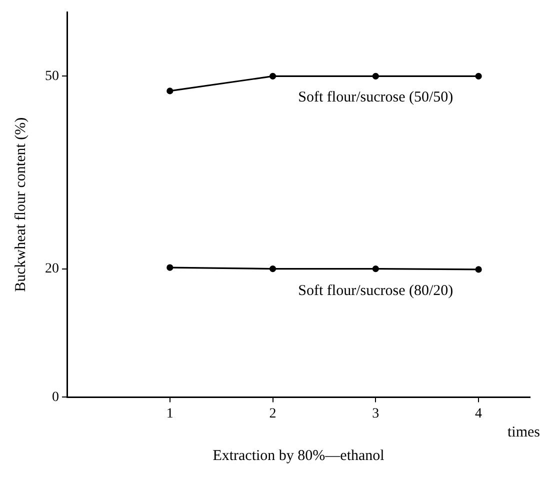  I want to click on y-tick-label: 0, so click(55, 397).